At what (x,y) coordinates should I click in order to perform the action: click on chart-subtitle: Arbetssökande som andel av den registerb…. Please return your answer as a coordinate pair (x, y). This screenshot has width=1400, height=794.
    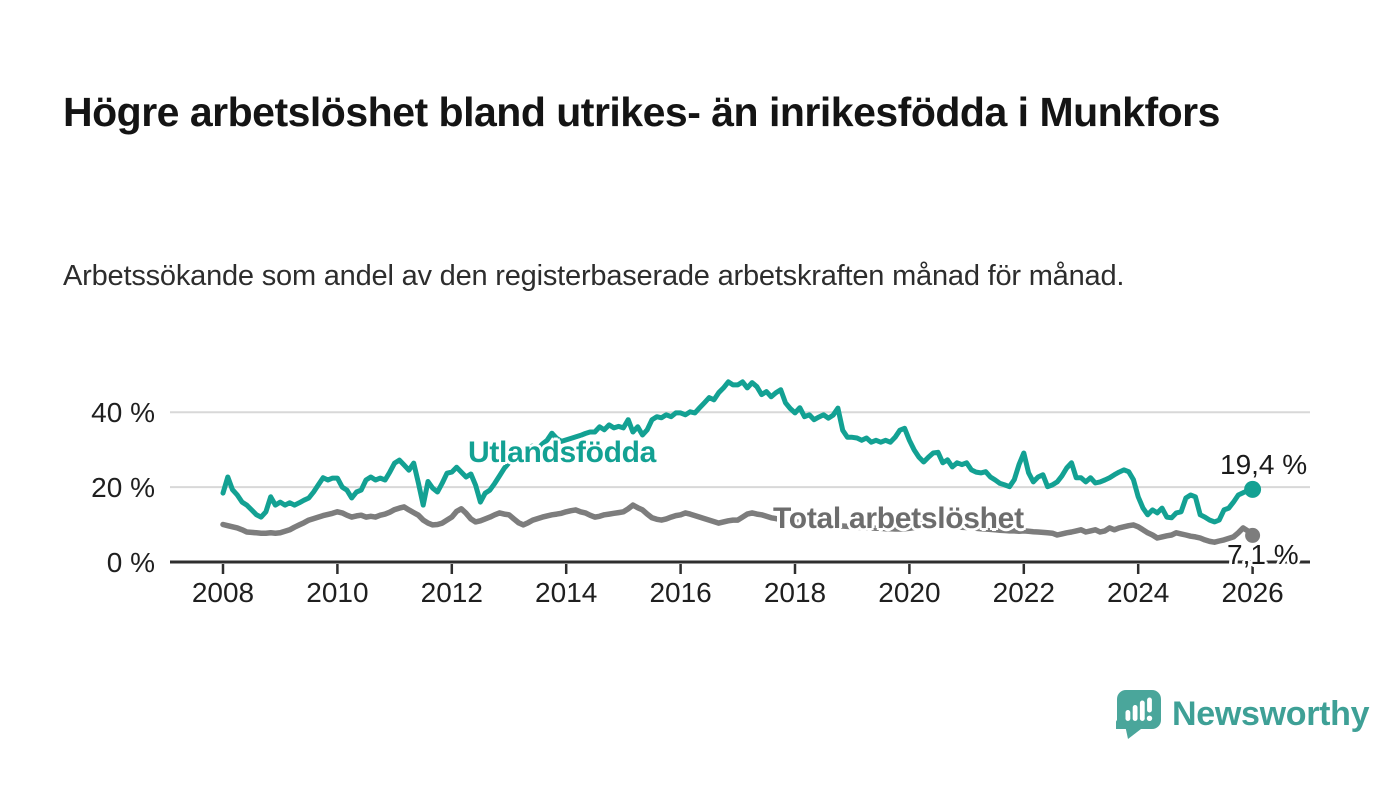
    Looking at the image, I should click on (594, 276).